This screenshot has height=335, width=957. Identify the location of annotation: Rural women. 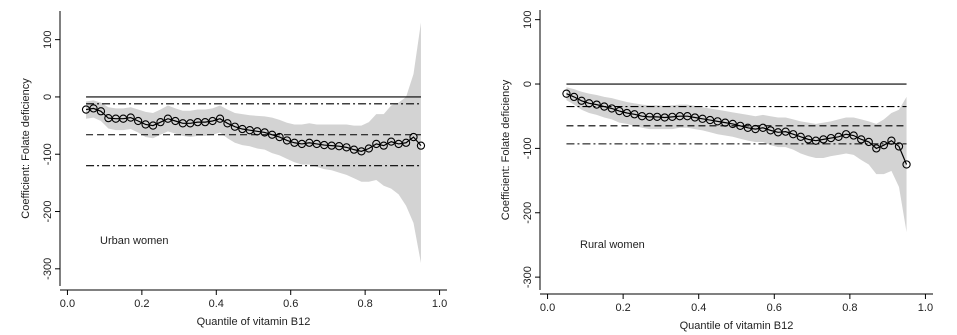
(612, 245).